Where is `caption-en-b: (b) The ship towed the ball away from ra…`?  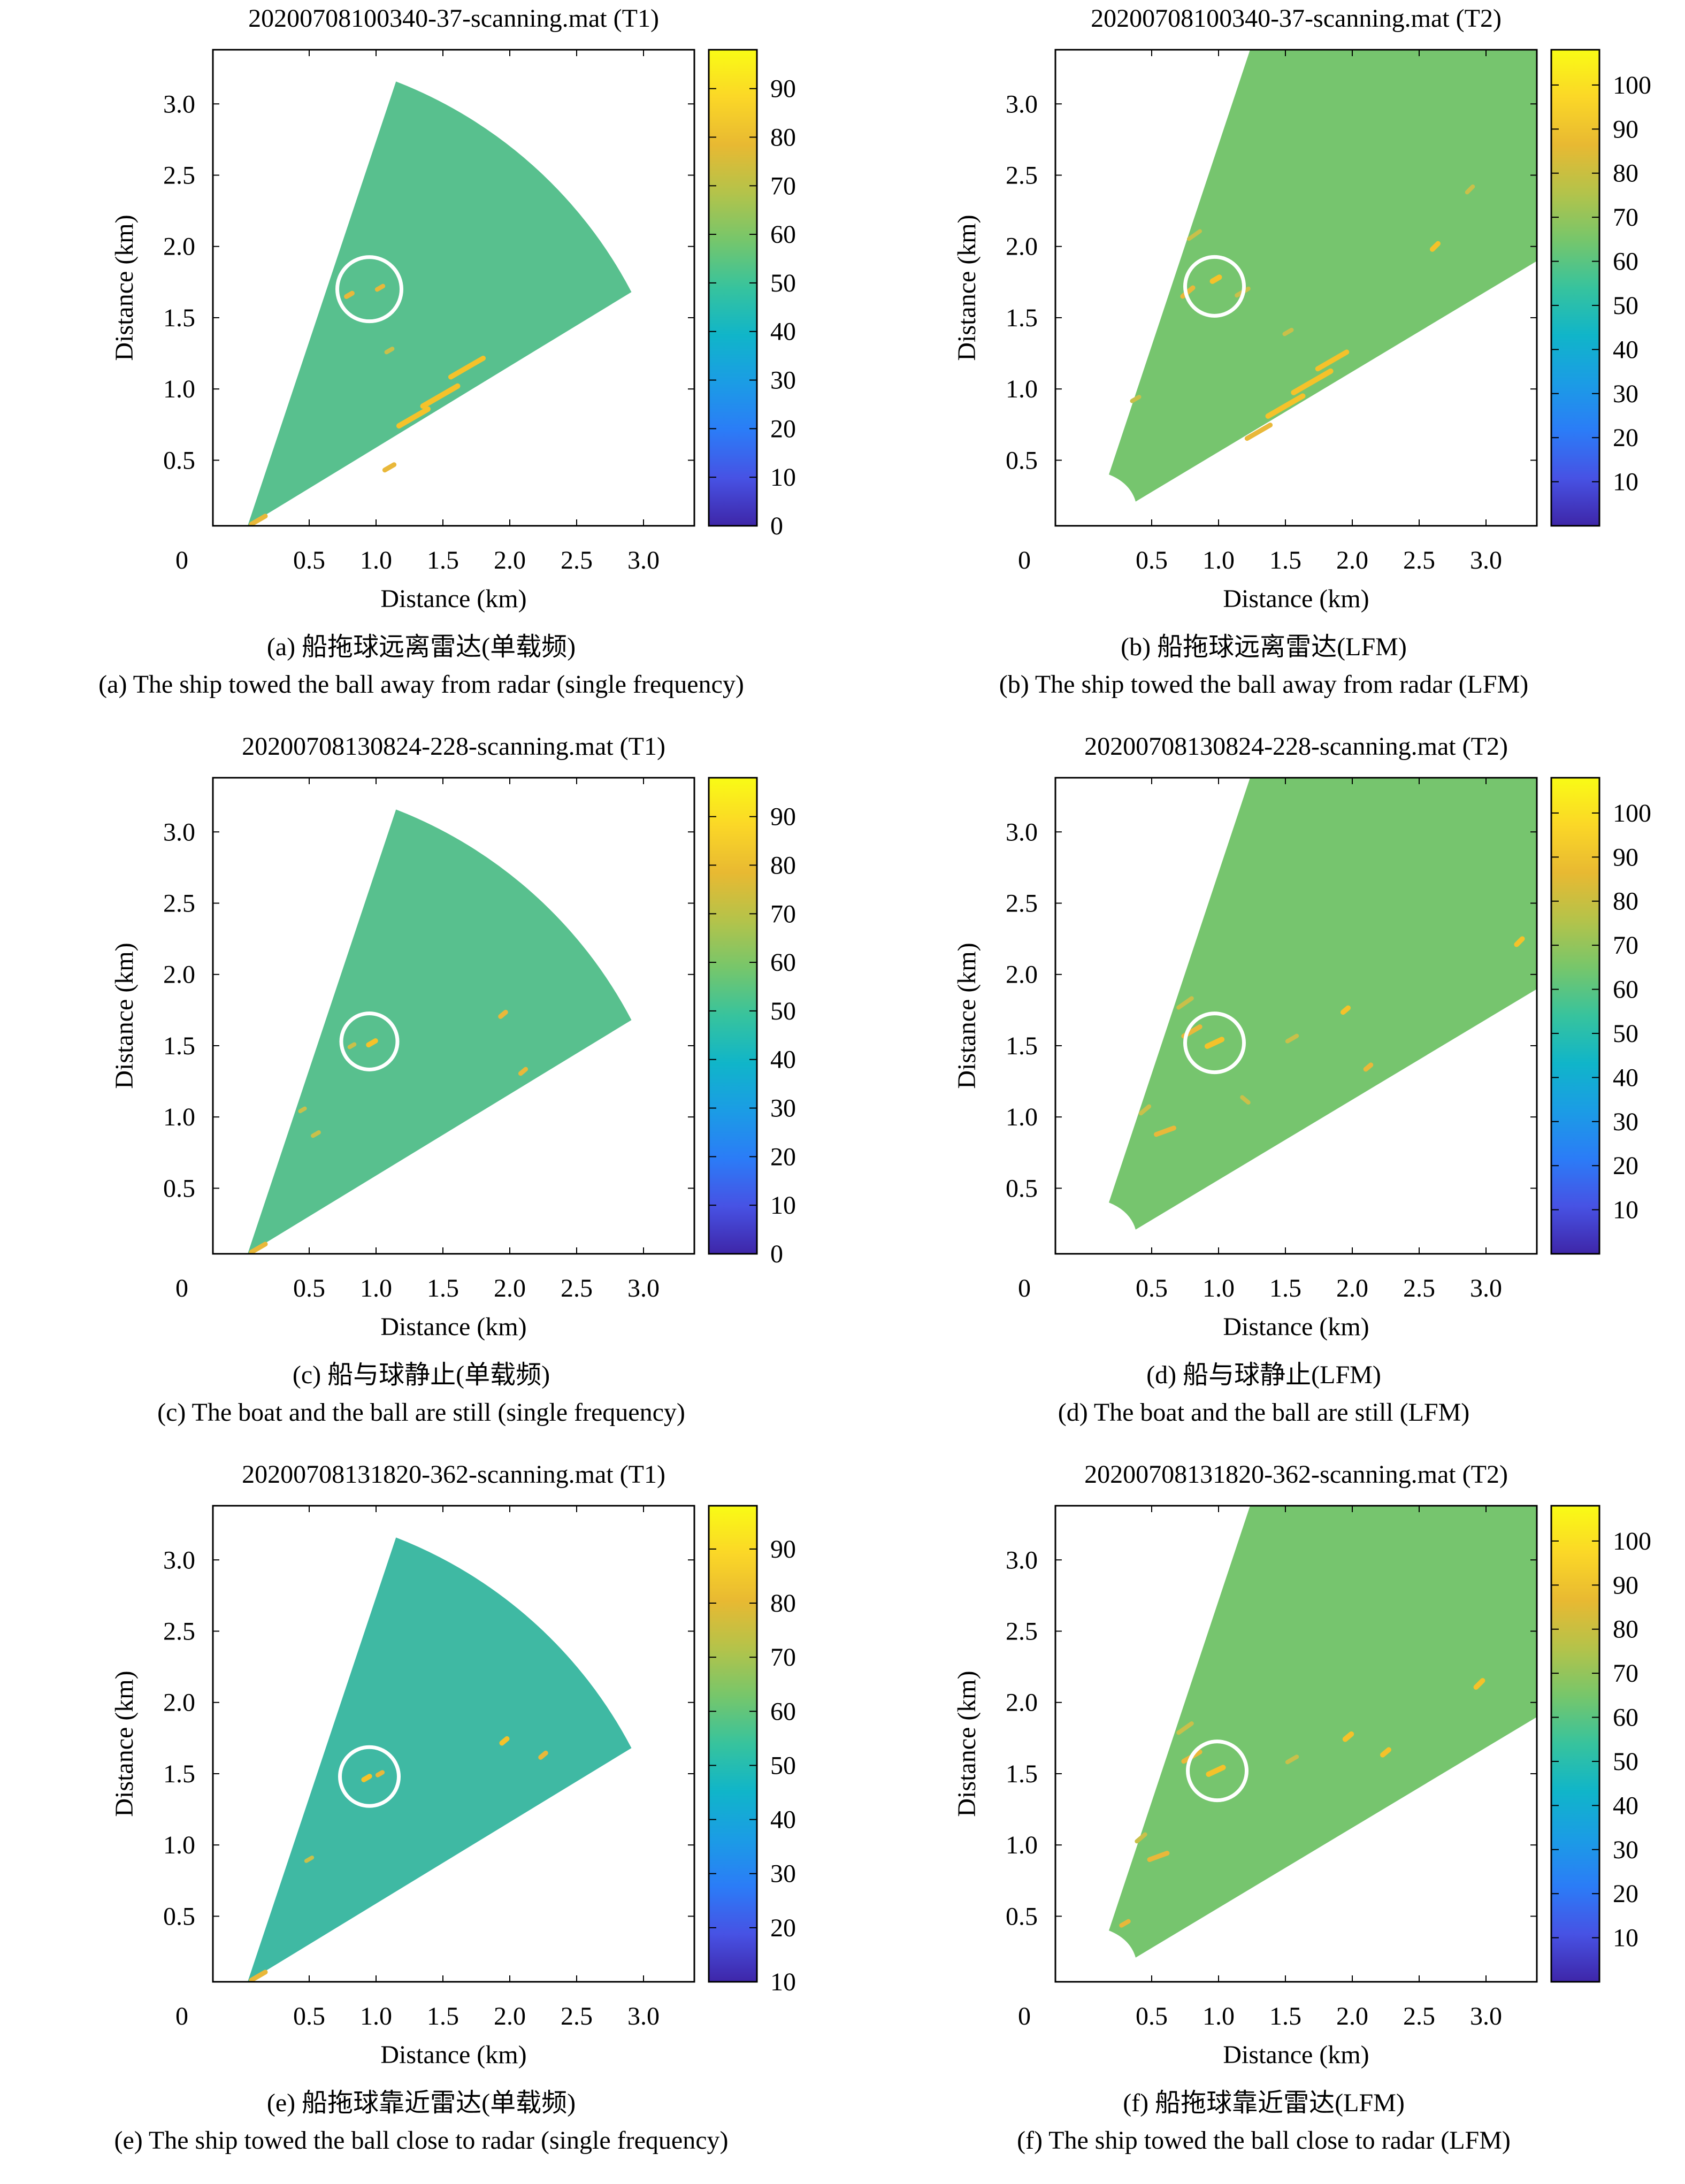
caption-en-b: (b) The ship towed the ball away from ra… is located at coordinates (1264, 684).